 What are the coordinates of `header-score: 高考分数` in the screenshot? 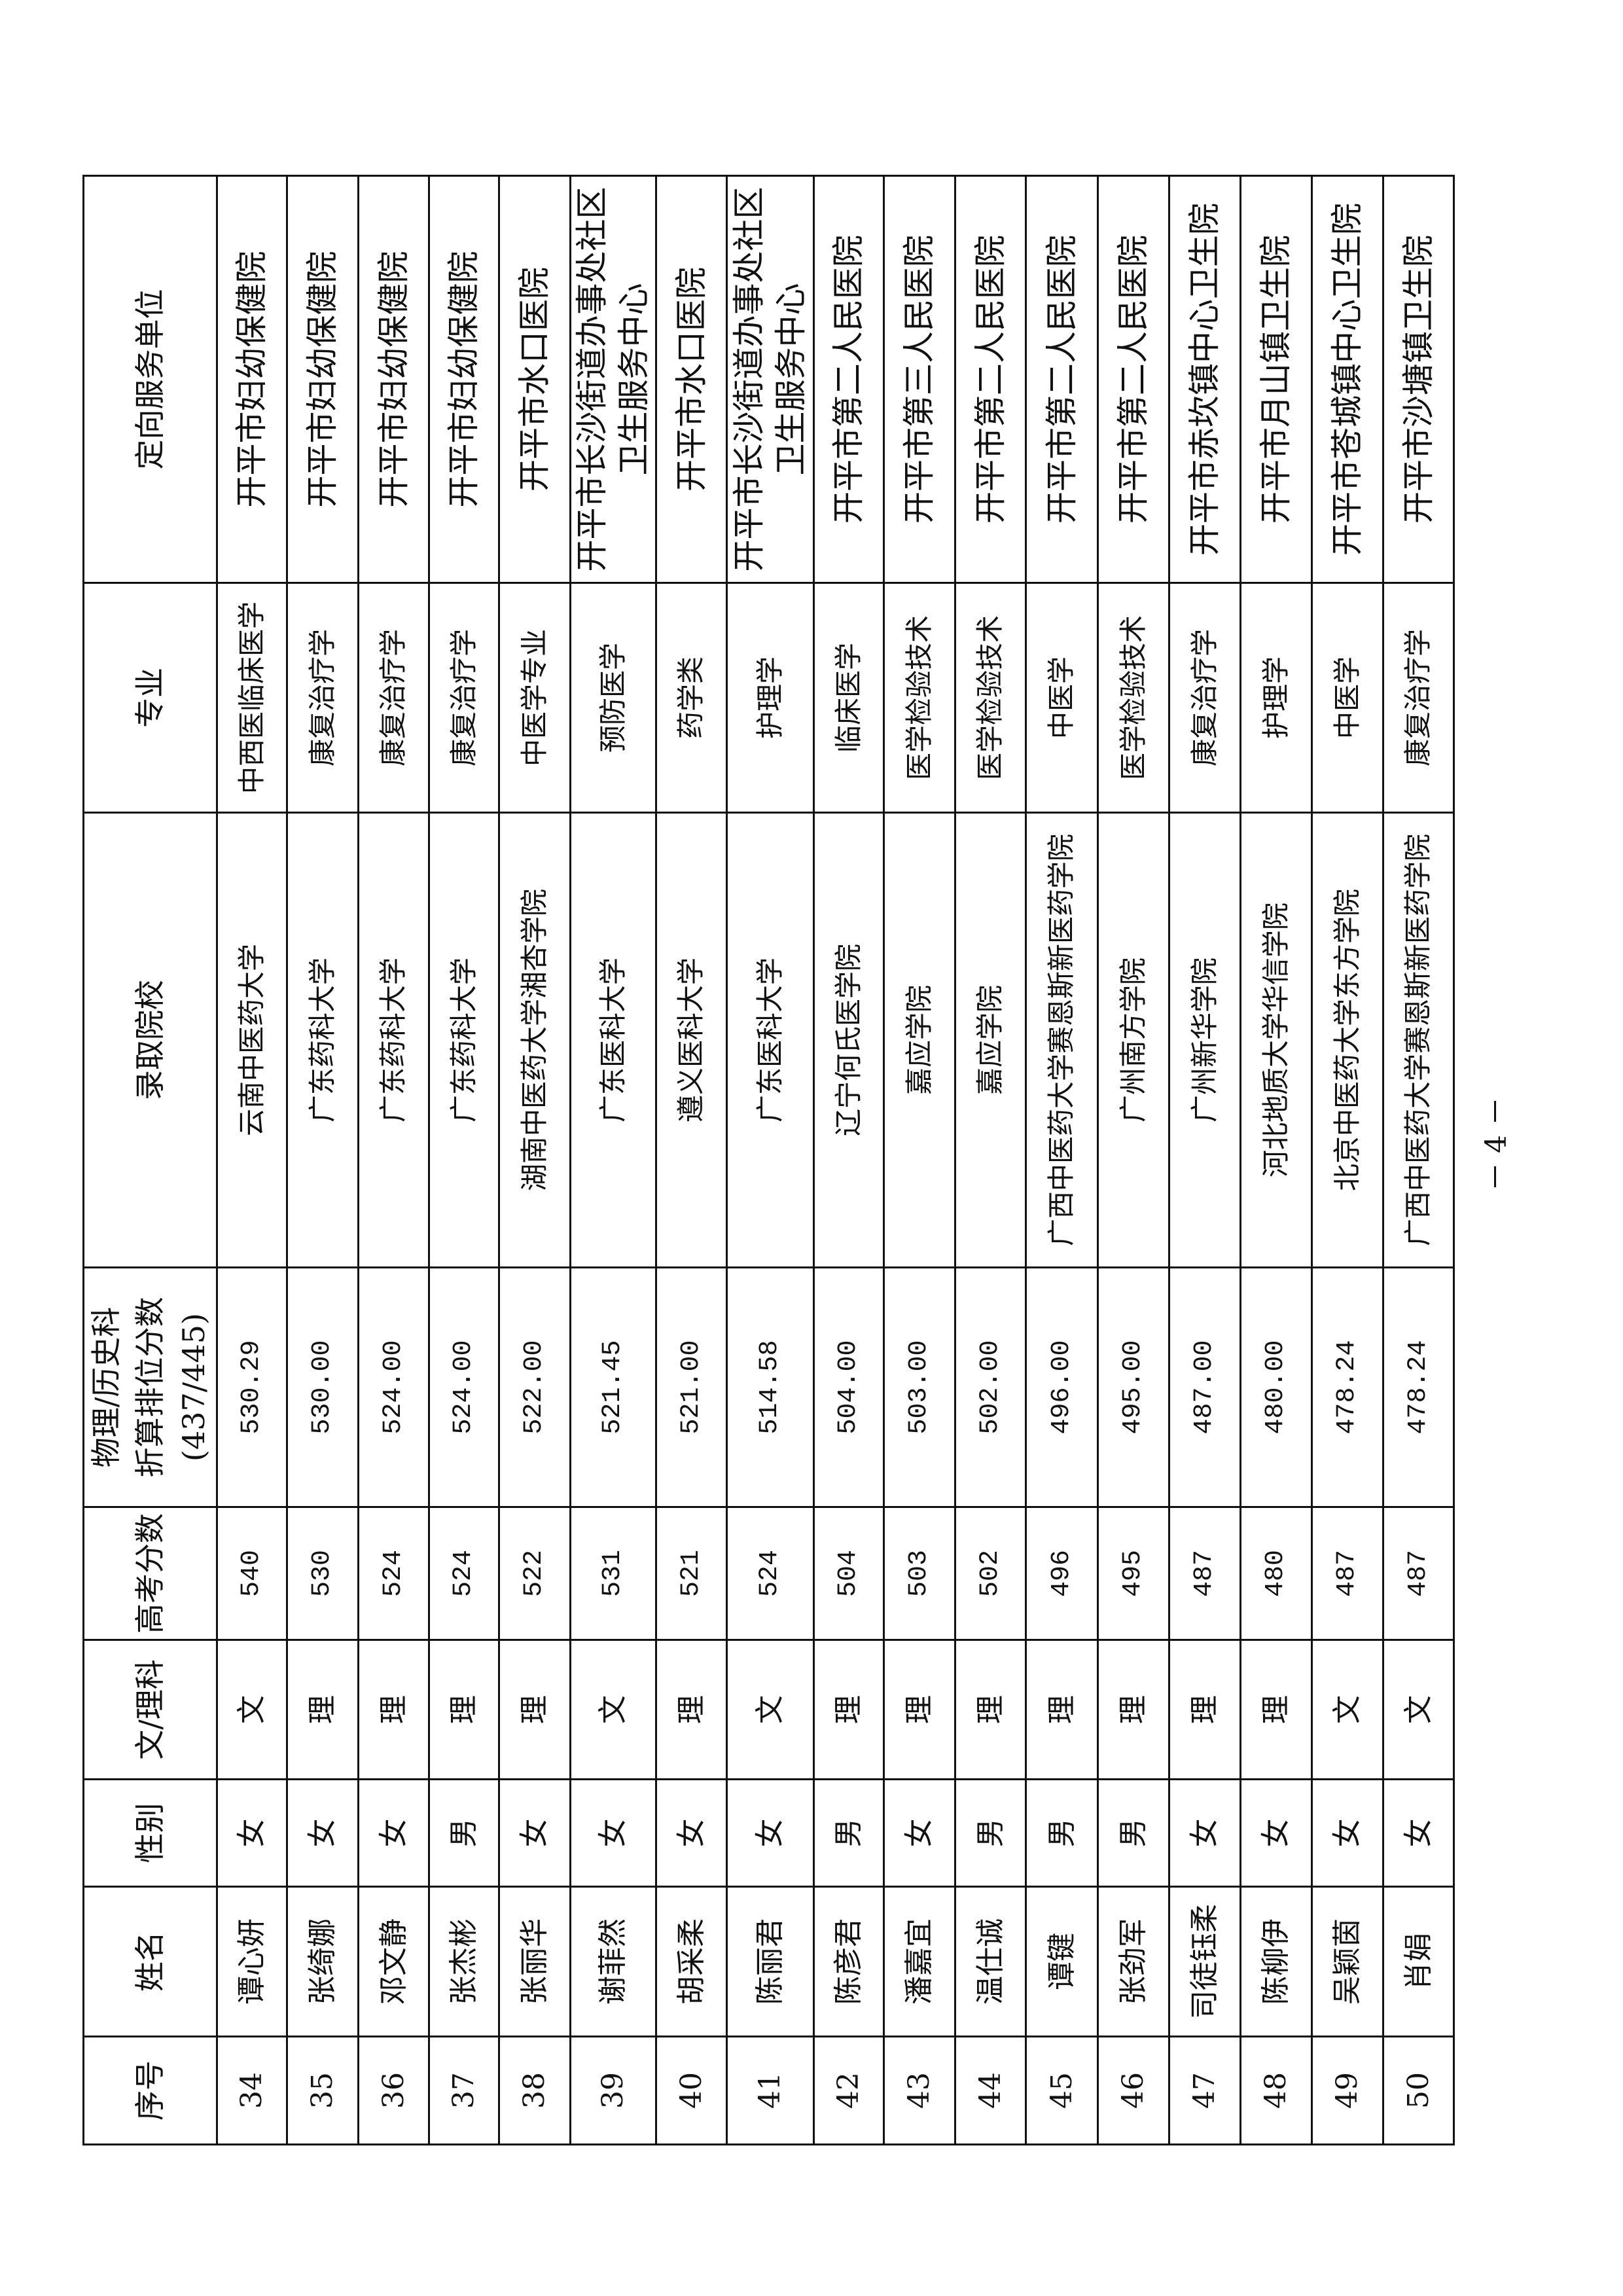 It's located at (150, 1573).